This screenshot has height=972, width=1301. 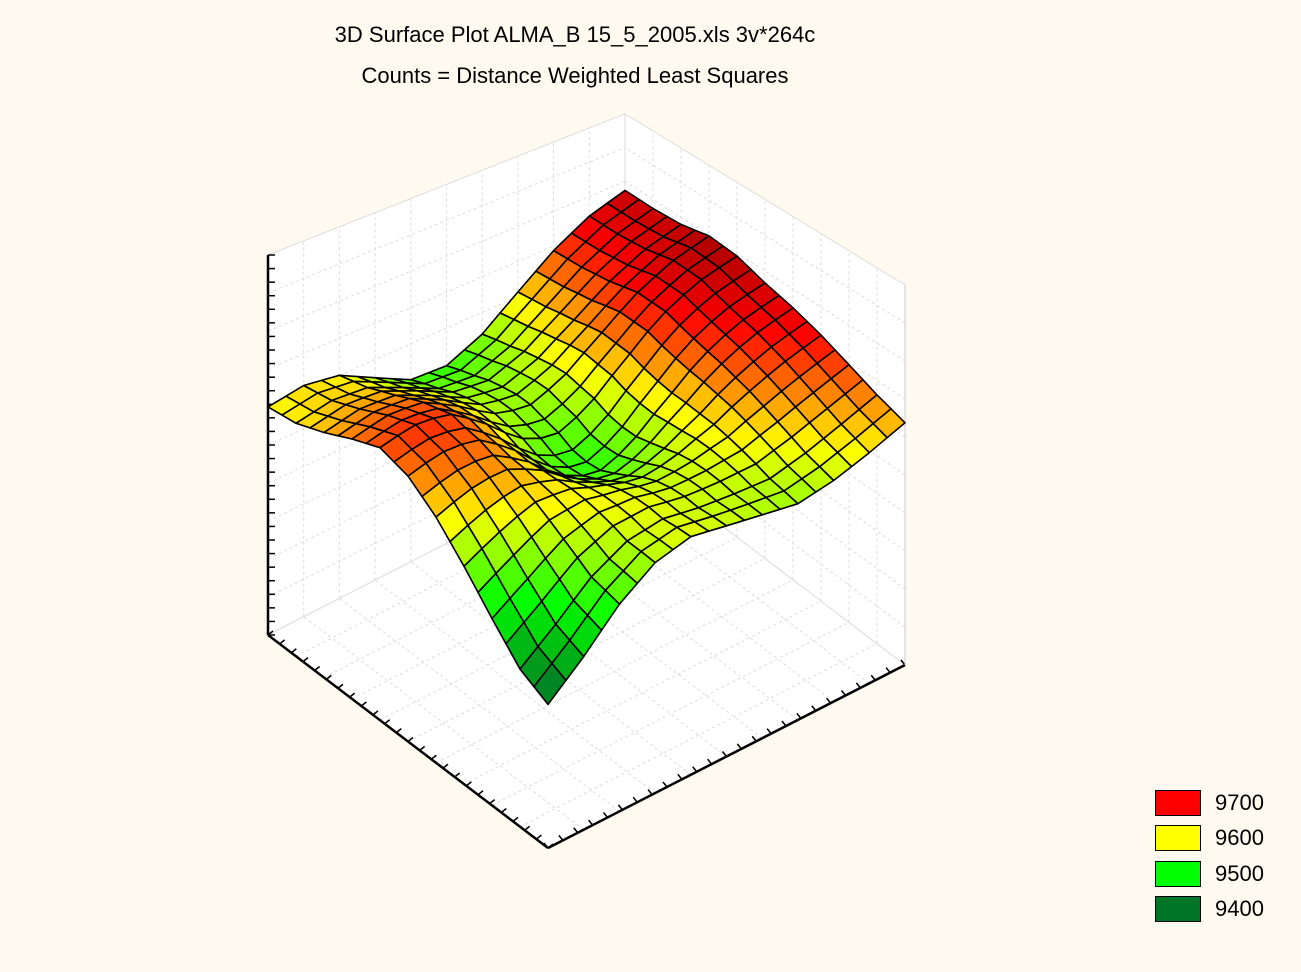 What do you see at coordinates (575, 75) in the screenshot?
I see `chart-subtitle: Counts = Distance Weighted Least Squares` at bounding box center [575, 75].